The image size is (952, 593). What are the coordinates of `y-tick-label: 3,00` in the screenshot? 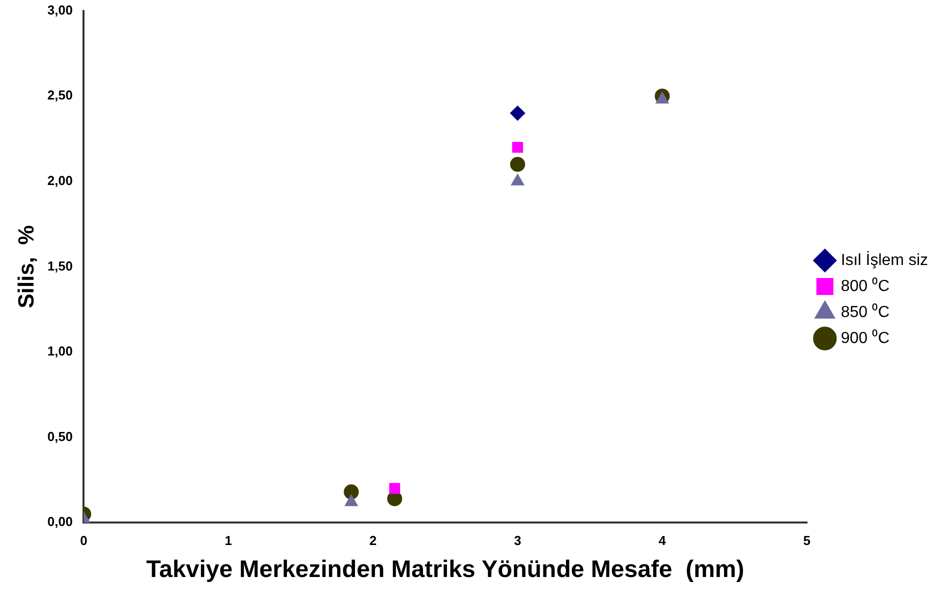 It's located at (60, 10).